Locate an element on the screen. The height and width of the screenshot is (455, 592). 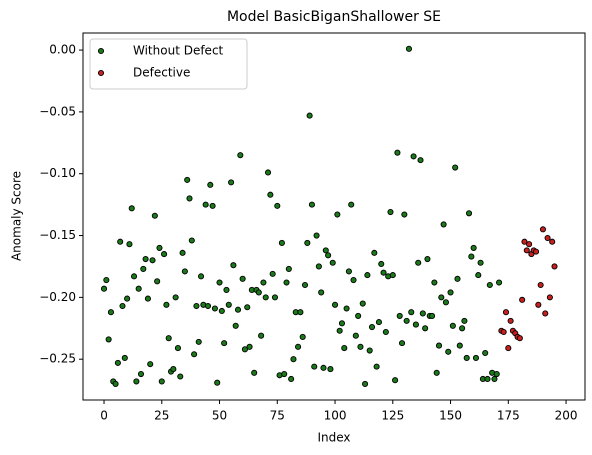
x-tick-label: 75 is located at coordinates (277, 416).